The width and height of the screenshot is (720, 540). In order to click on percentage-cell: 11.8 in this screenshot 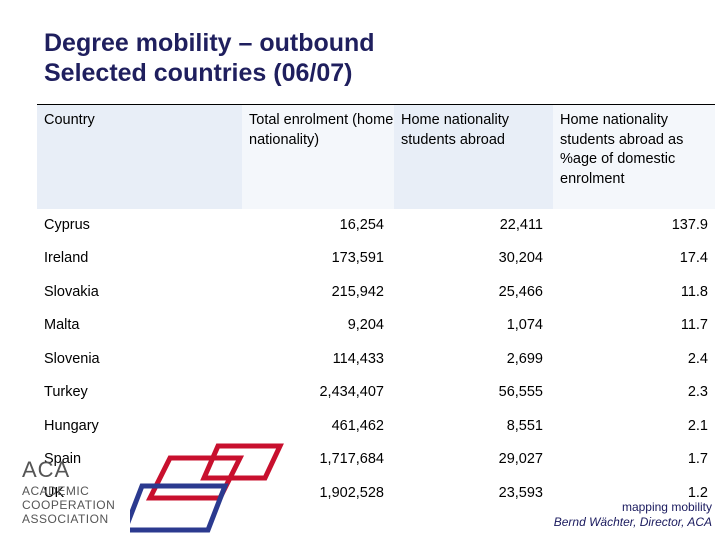, I will do `click(694, 291)`.